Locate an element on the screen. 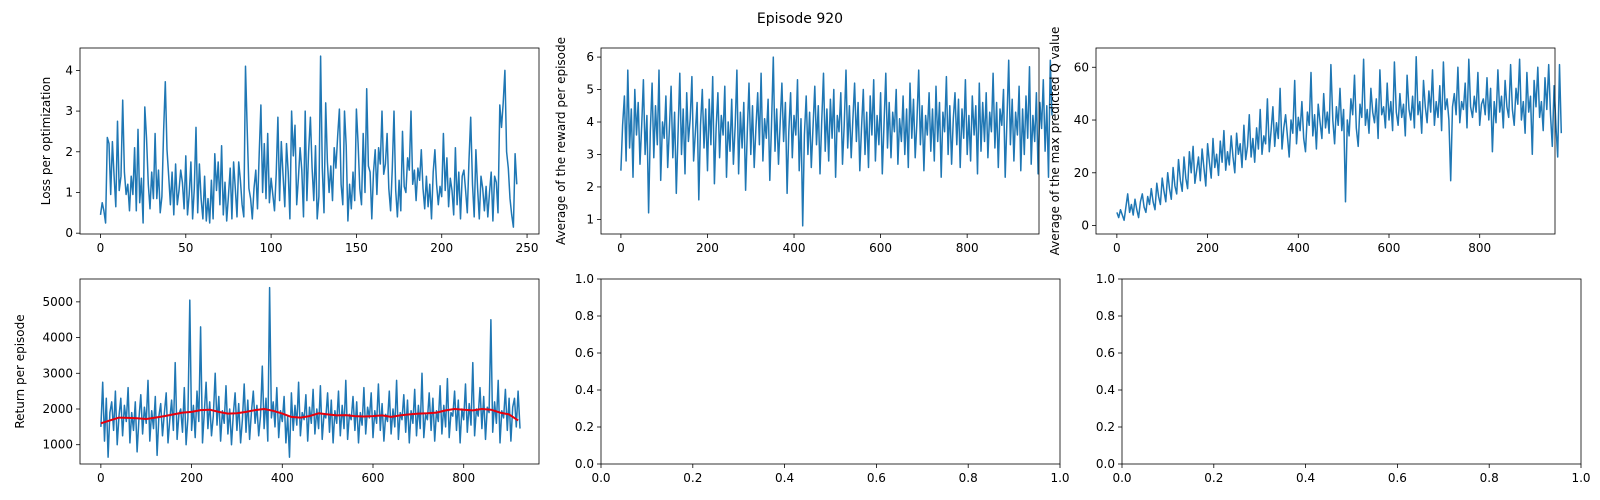  subplot-empty2: 0.0 0.2 0.4 0.6 0.8 1.0 0.0 0.2 0.4 0.6 0.8 1.0 is located at coordinates (1343, 378).